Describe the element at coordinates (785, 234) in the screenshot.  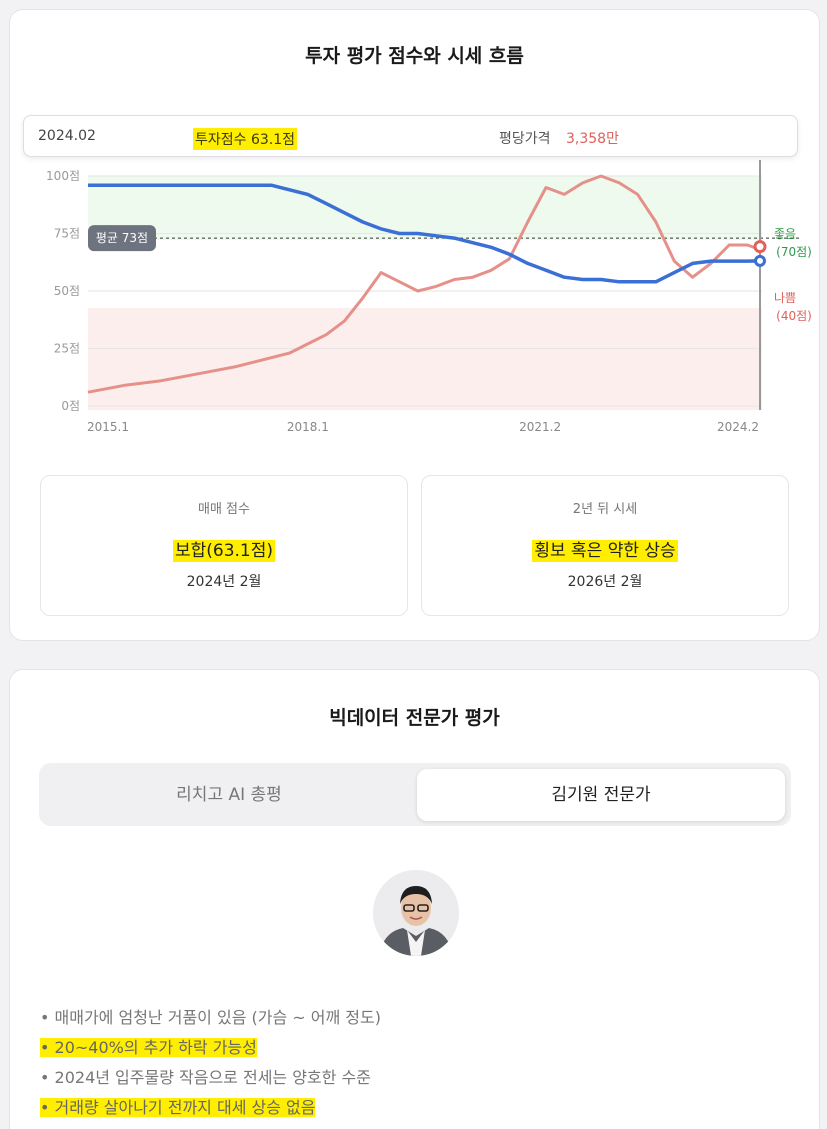
I see `good-label: 좋음` at that location.